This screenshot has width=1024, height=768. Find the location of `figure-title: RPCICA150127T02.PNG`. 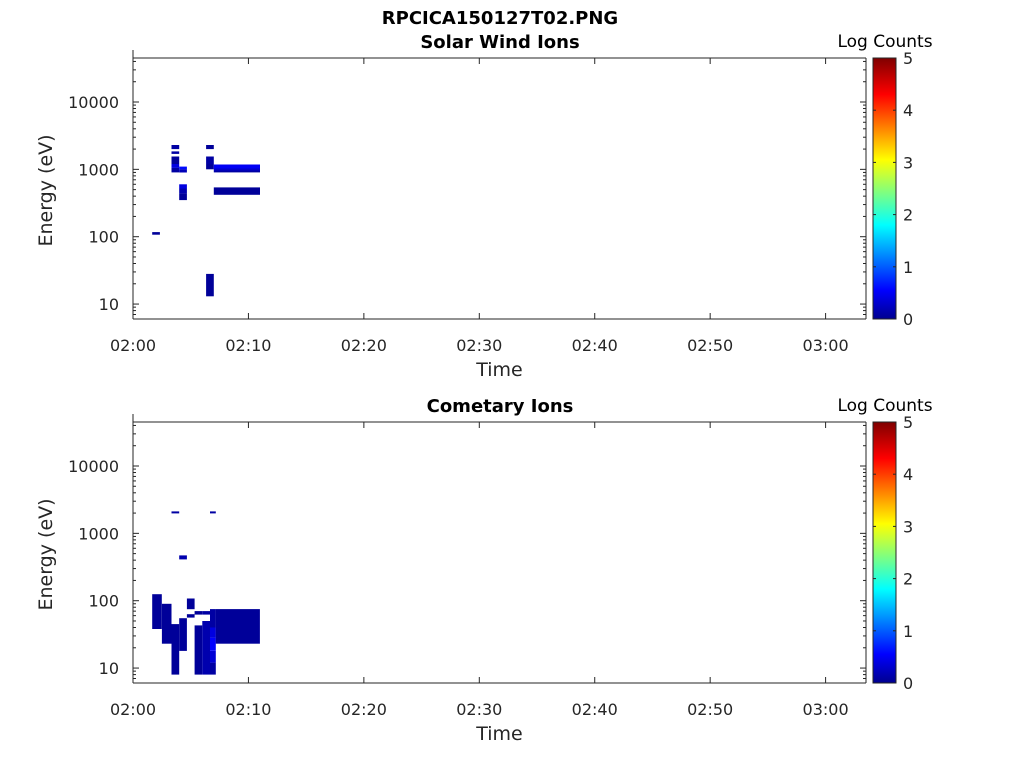

figure-title: RPCICA150127T02.PNG is located at coordinates (500, 18).